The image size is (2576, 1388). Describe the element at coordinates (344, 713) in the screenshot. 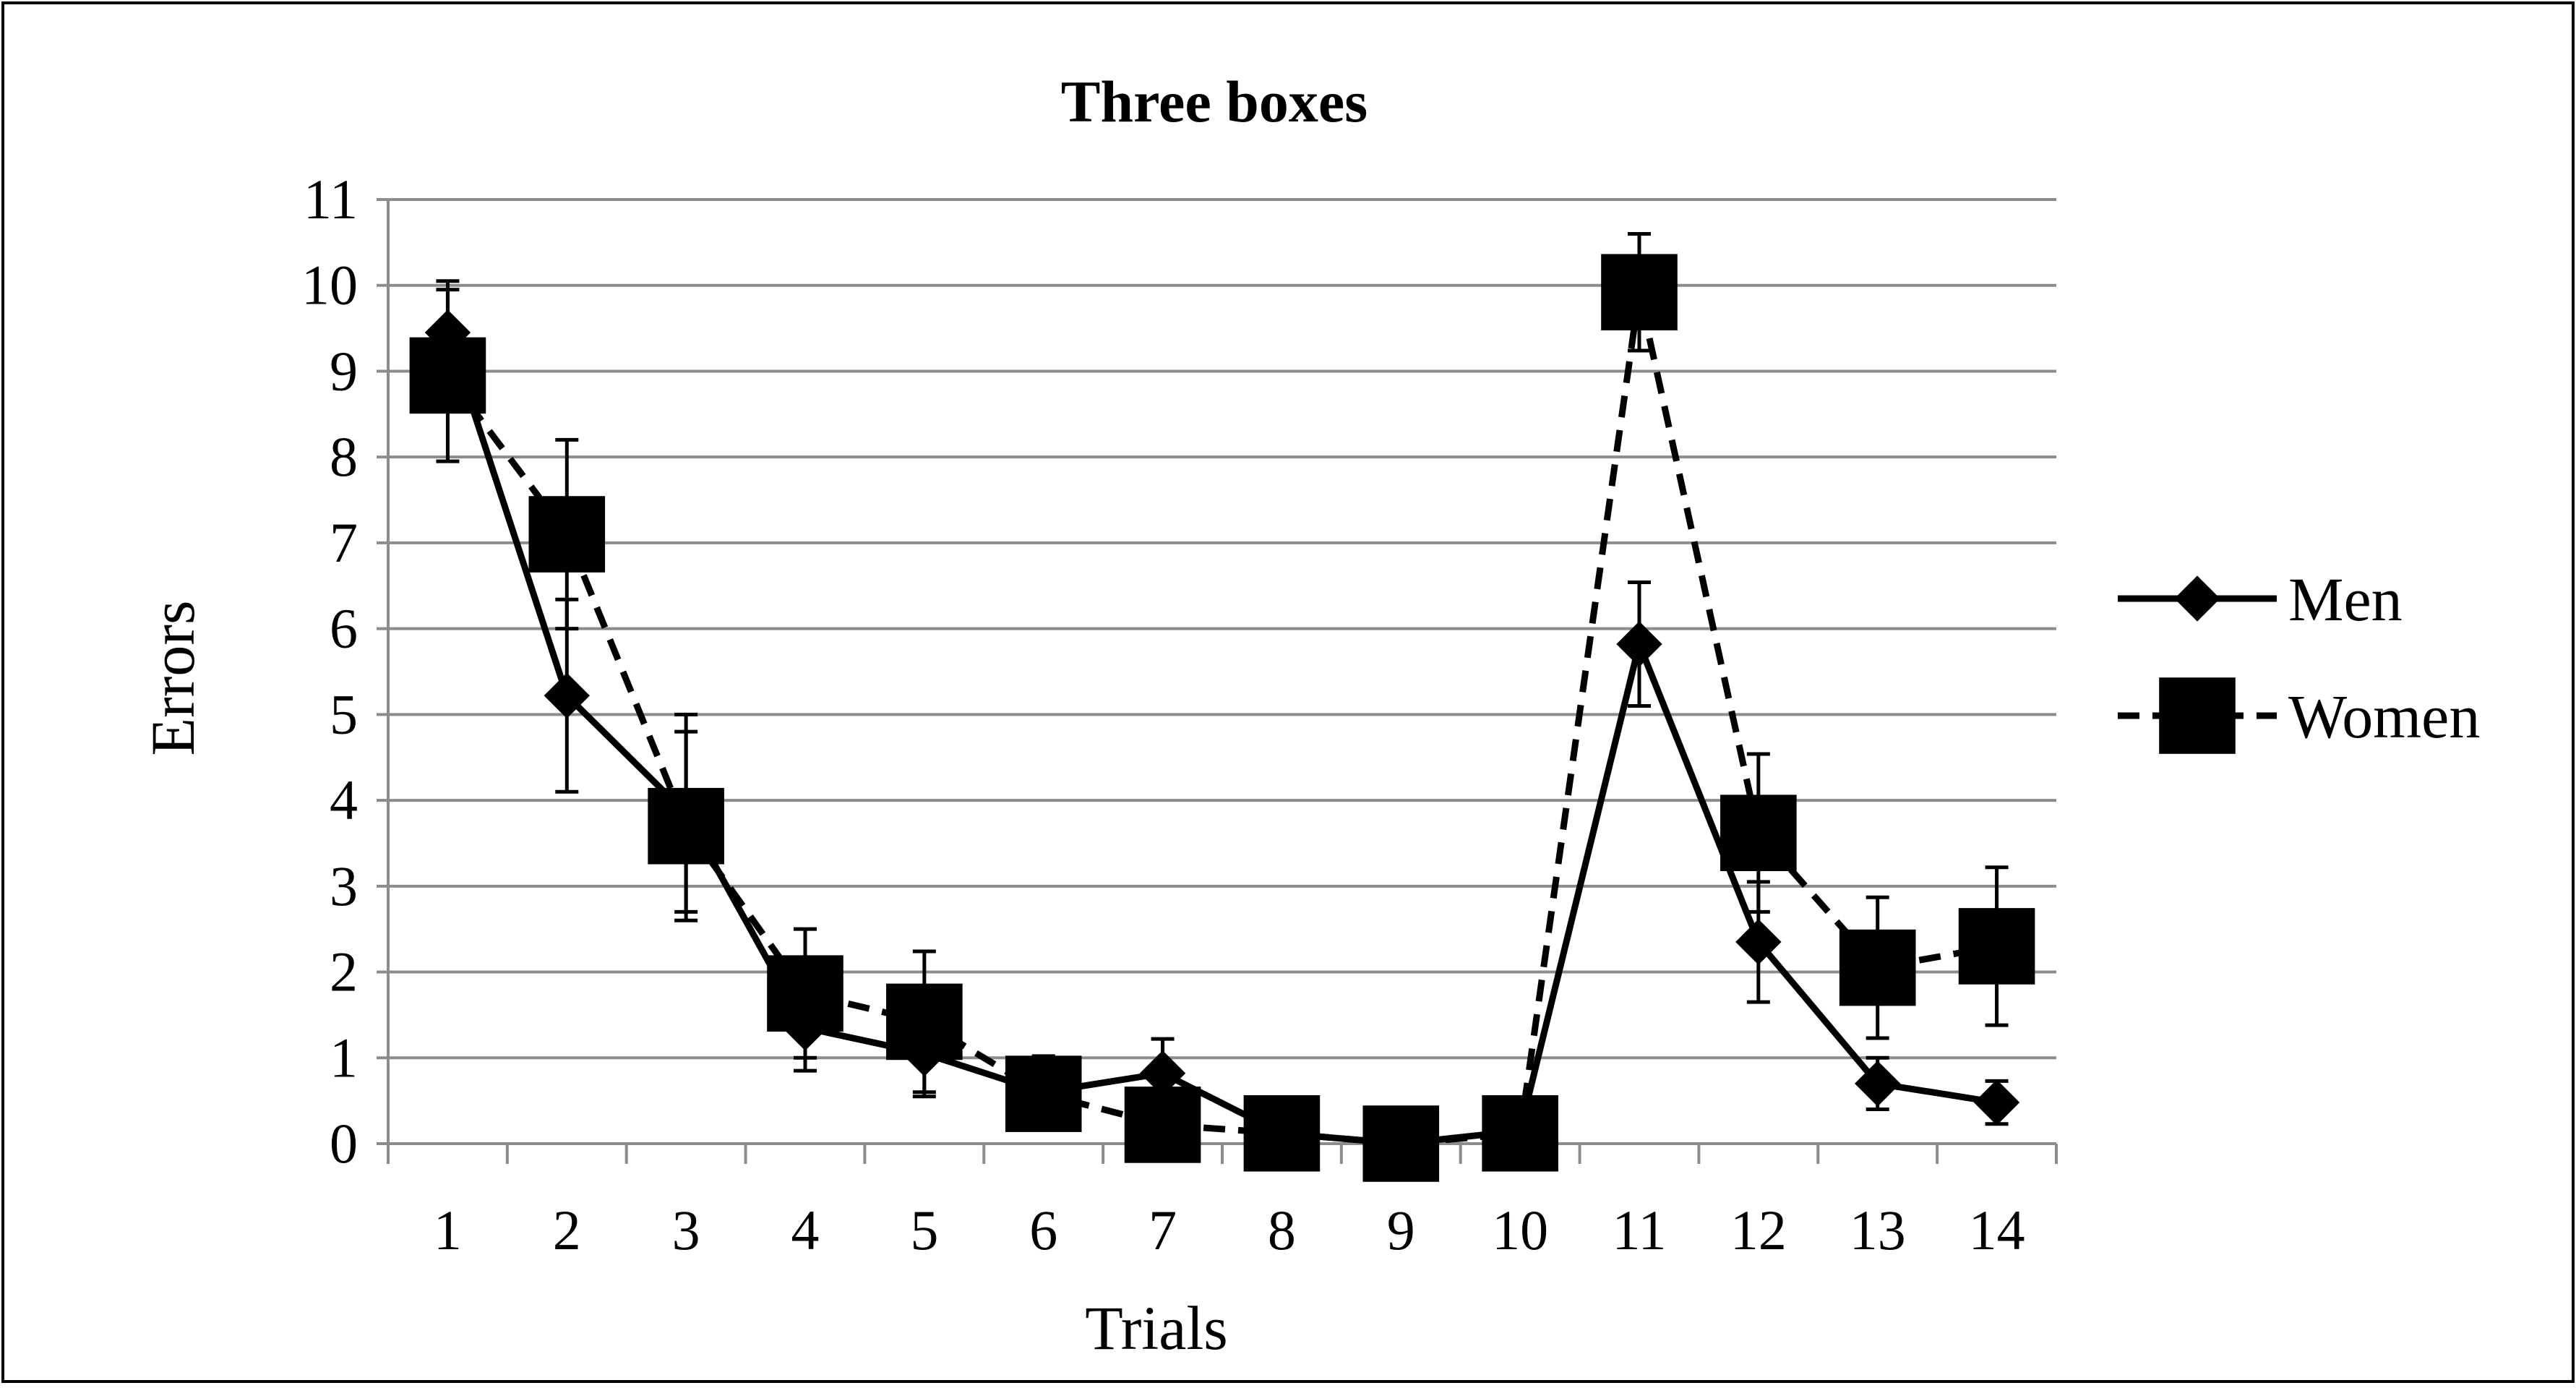

I see `y-tick-label: 5` at that location.